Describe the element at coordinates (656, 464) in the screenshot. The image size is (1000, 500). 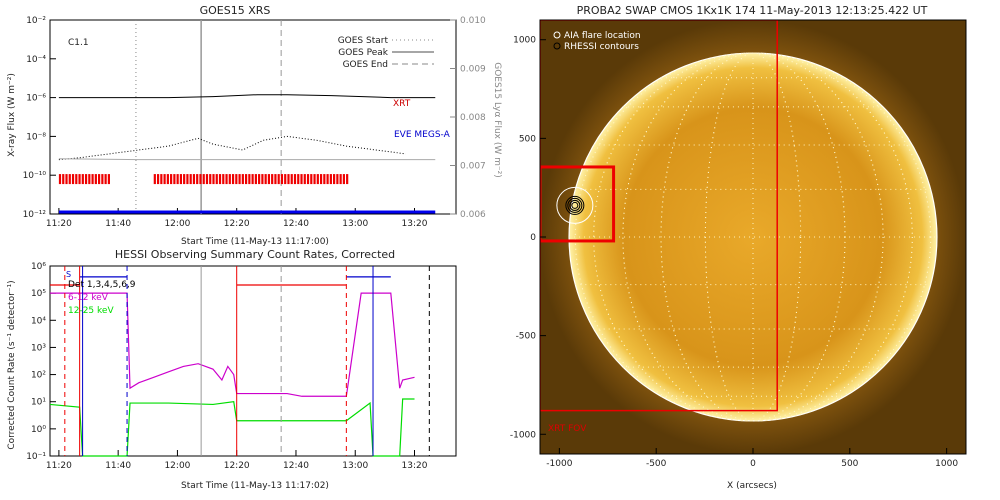
I see `swap-x-tick-label: -500` at that location.